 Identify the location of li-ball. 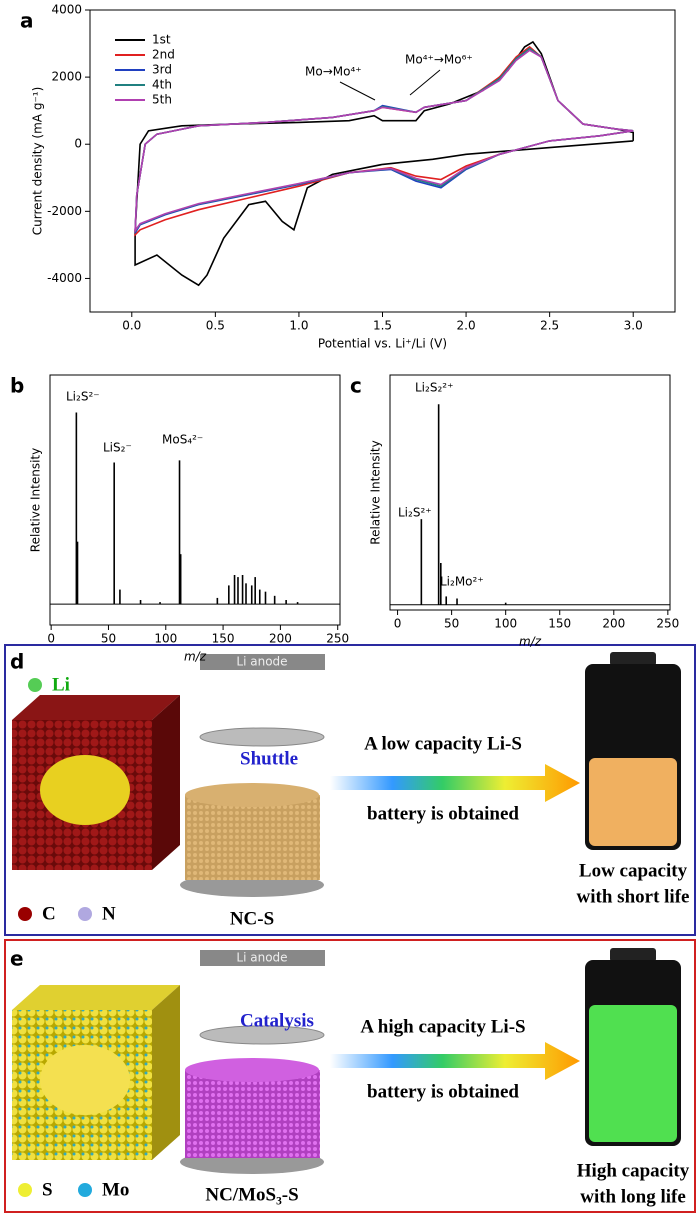
(35, 685).